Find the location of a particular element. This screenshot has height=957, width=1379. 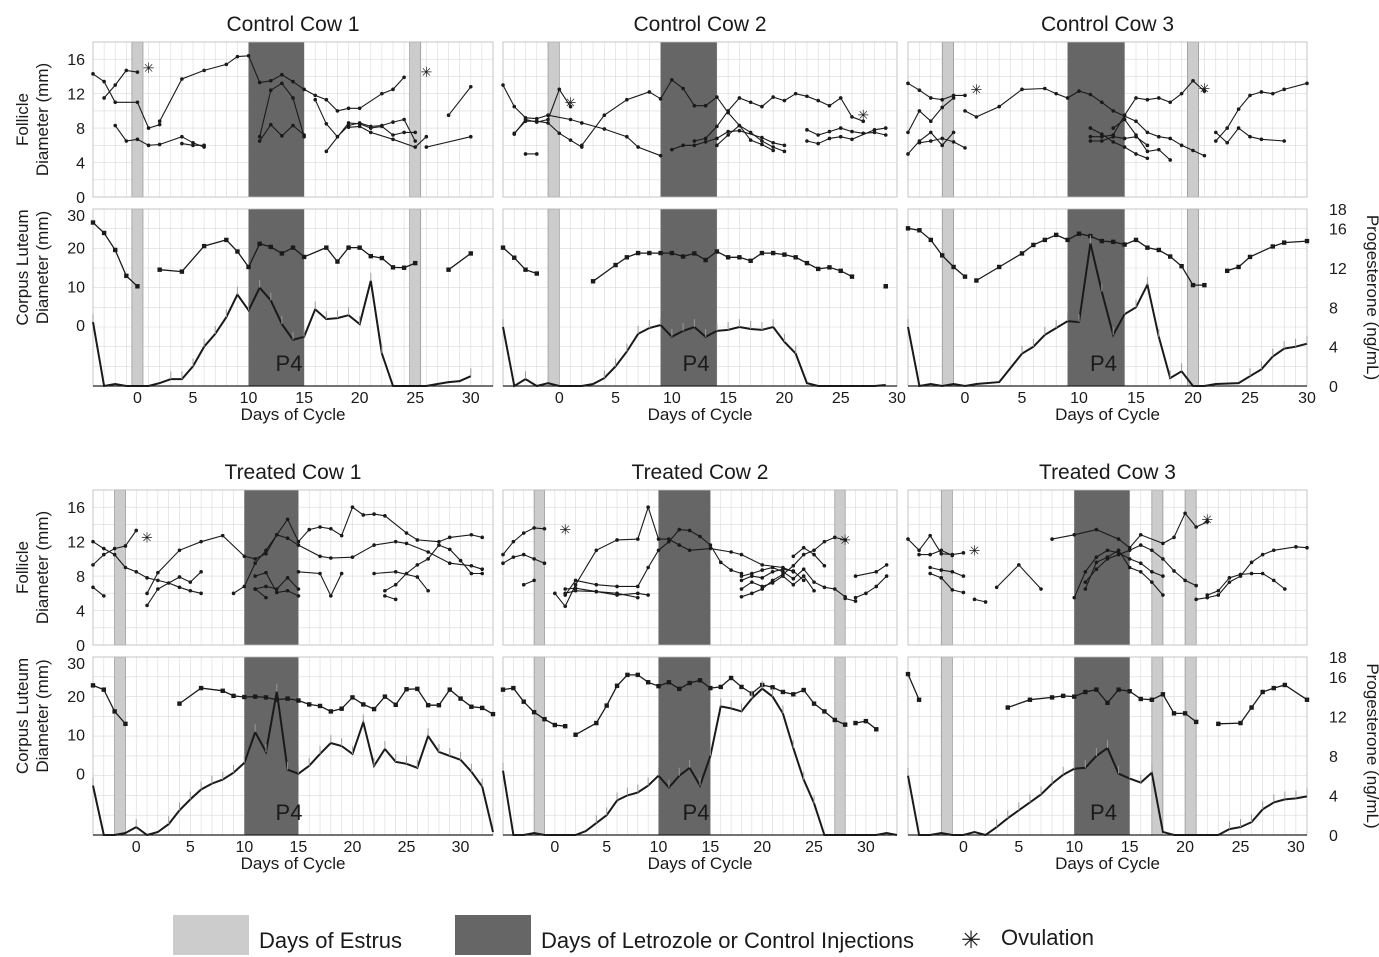

x-tick-label: 5 is located at coordinates (190, 847).